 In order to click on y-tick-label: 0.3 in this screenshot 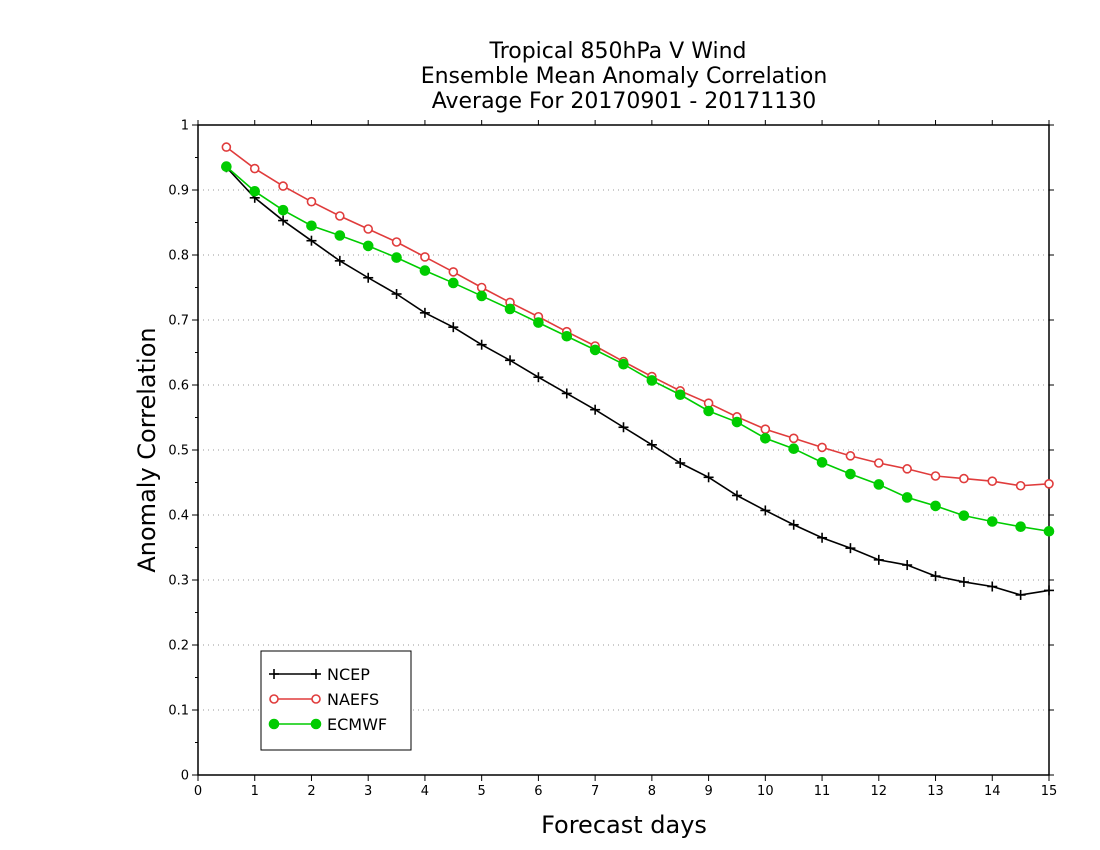, I will do `click(178, 581)`.